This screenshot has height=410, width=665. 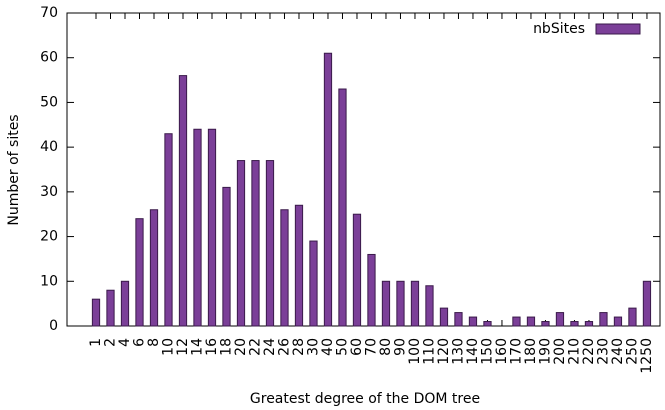 What do you see at coordinates (49, 147) in the screenshot?
I see `y-tick-label: 40` at bounding box center [49, 147].